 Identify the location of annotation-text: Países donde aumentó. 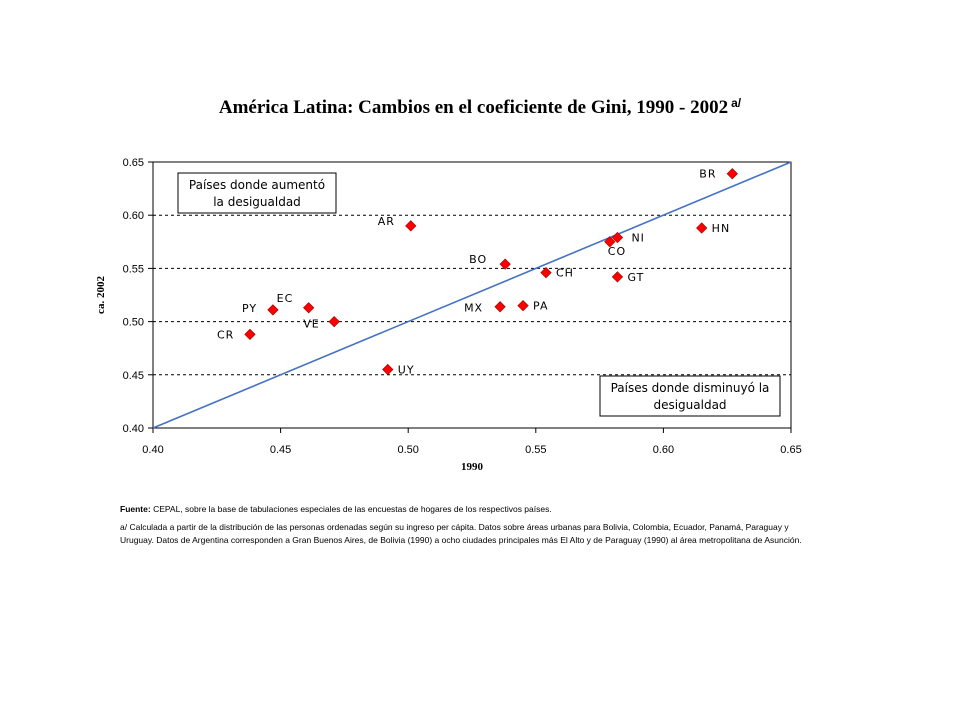
(257, 185).